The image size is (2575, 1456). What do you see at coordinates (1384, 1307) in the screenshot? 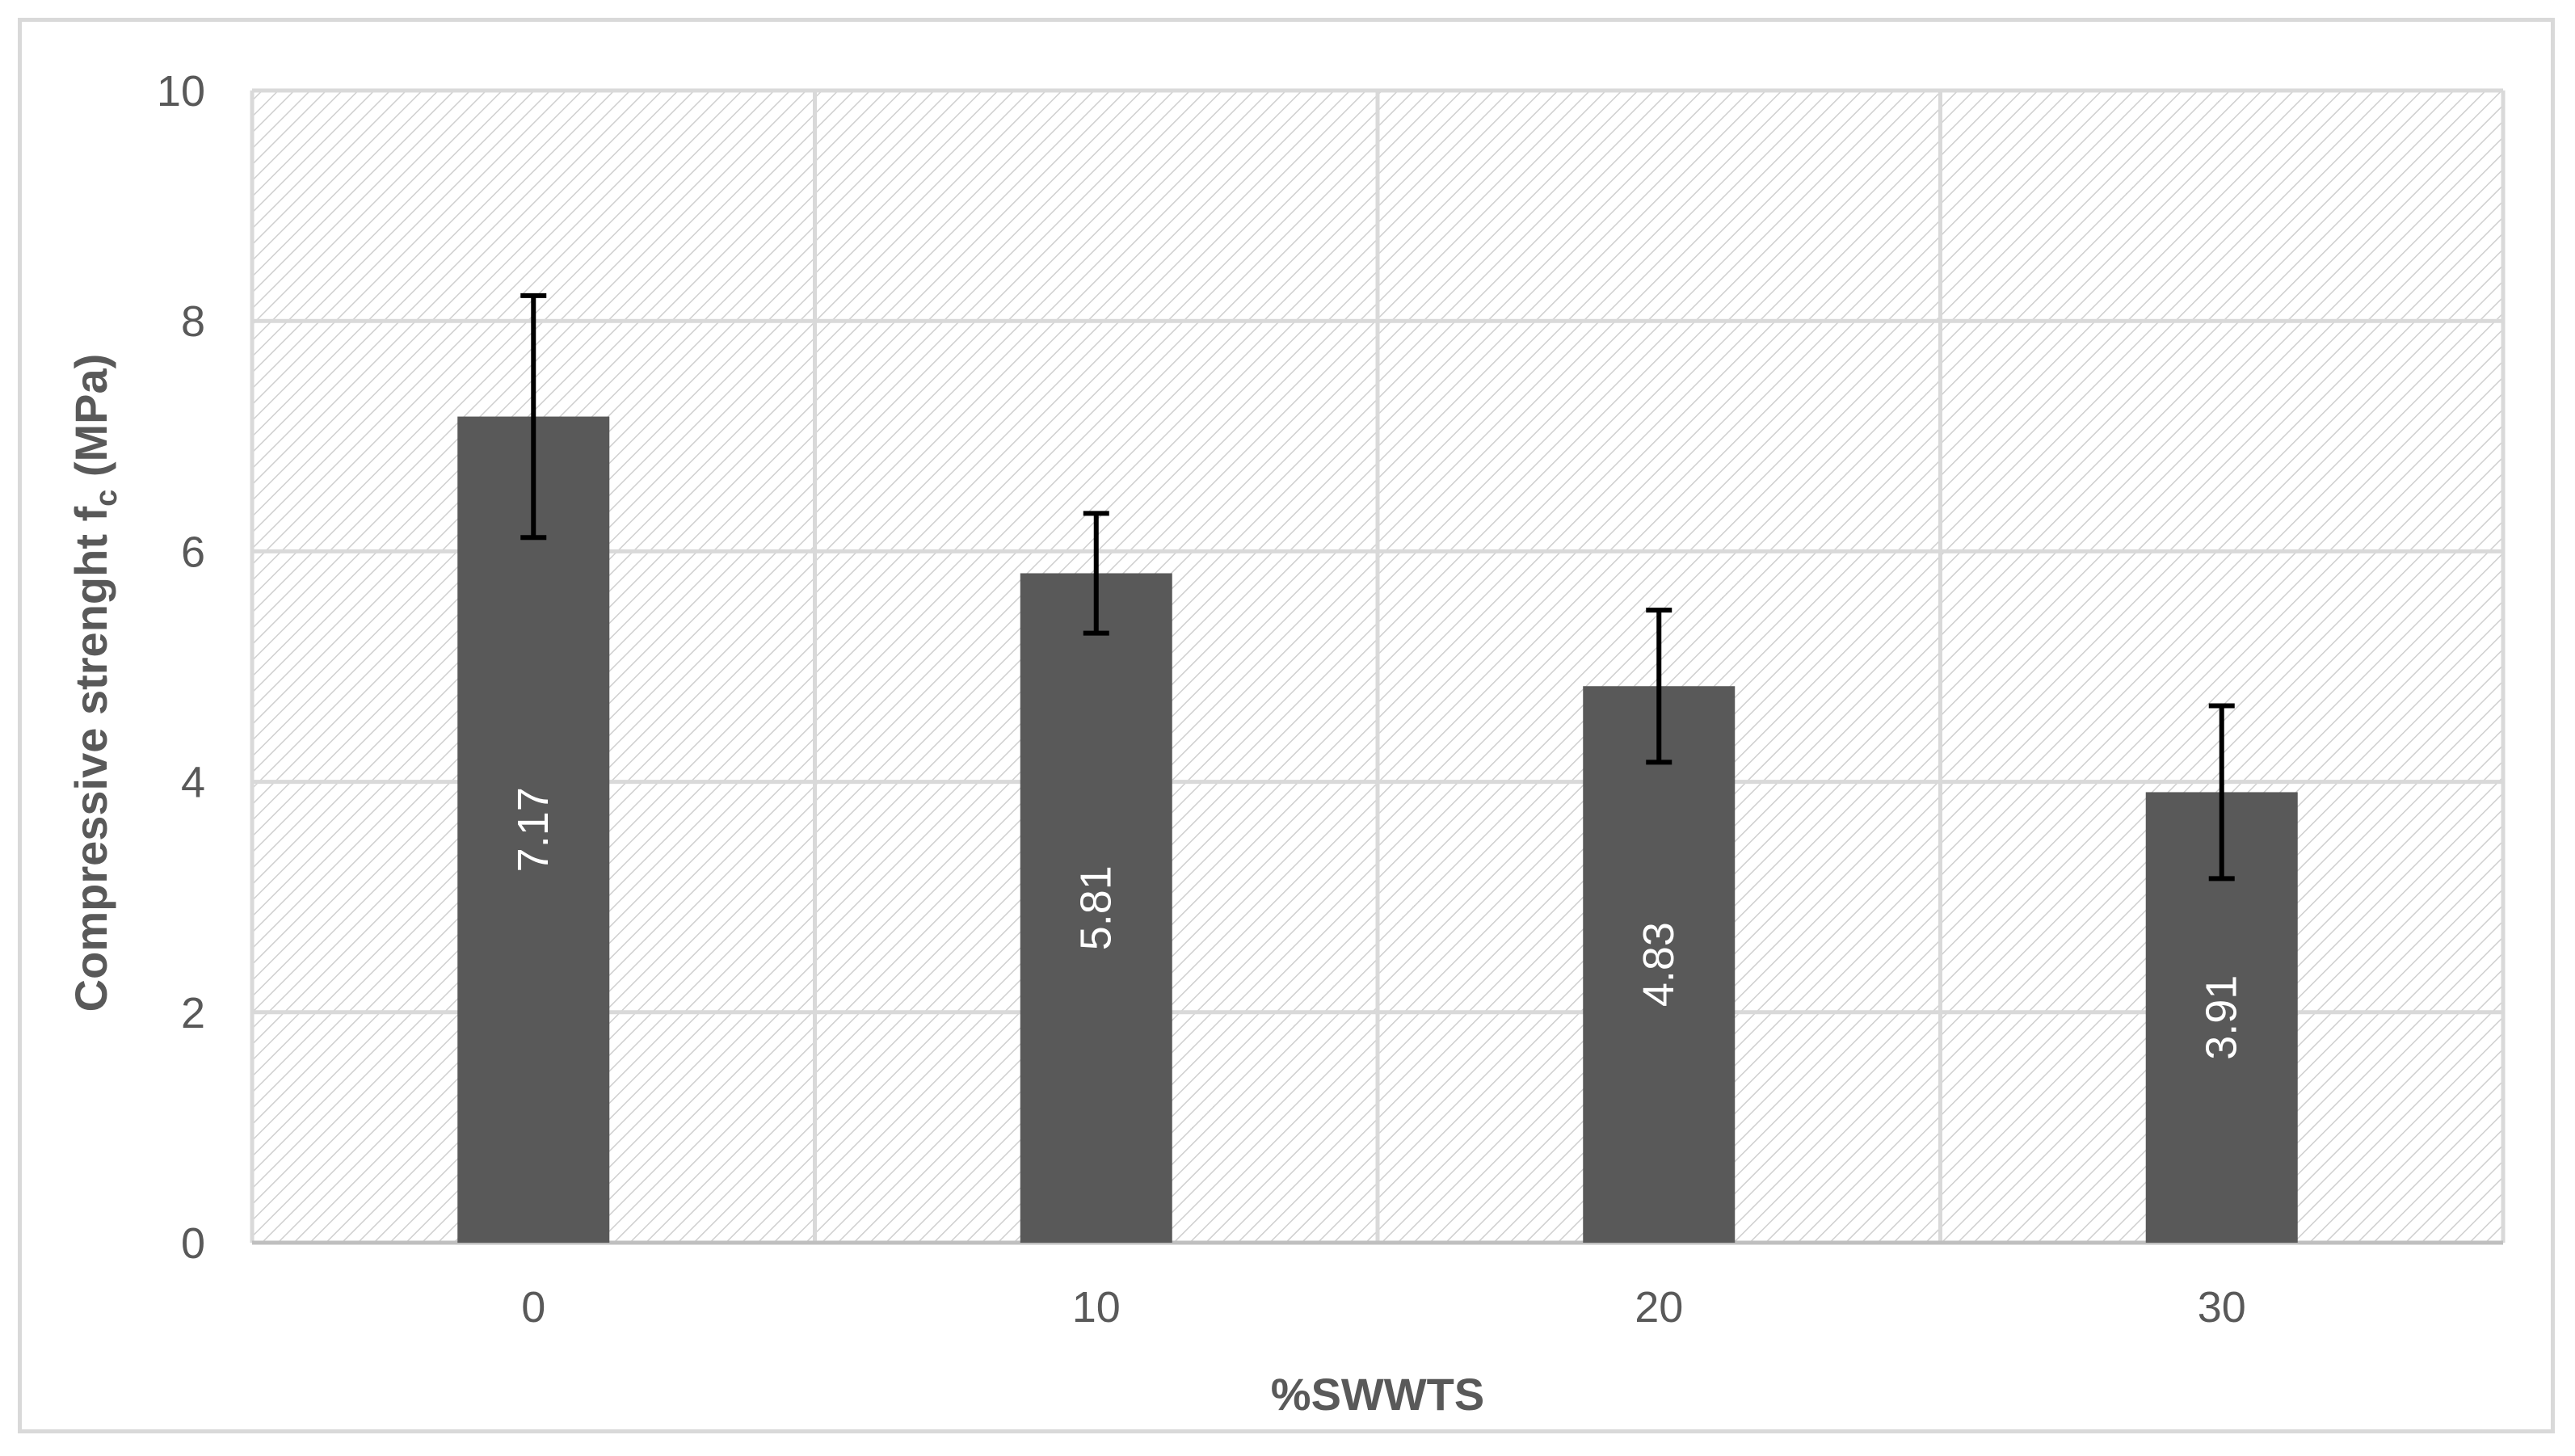
I see `x-axis-ticks: 0 10 20 30` at bounding box center [1384, 1307].